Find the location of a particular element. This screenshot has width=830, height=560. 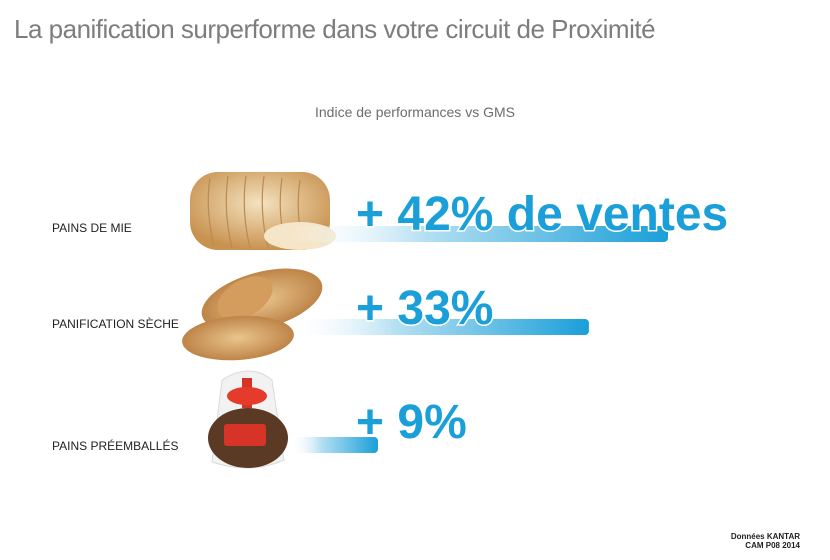

category-label-3: PAINS PRÉEMBALLÉS is located at coordinates (115, 445).